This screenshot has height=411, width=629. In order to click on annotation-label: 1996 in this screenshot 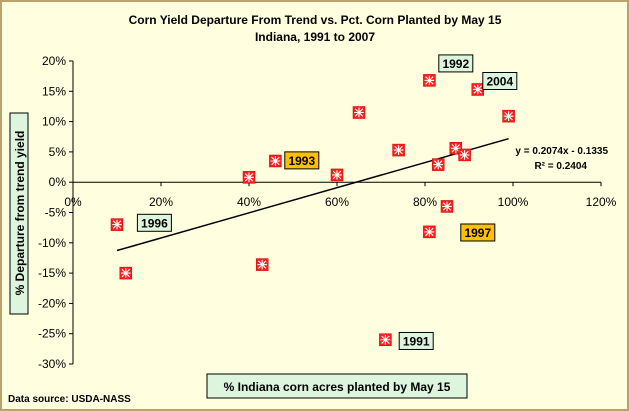, I will do `click(154, 223)`.